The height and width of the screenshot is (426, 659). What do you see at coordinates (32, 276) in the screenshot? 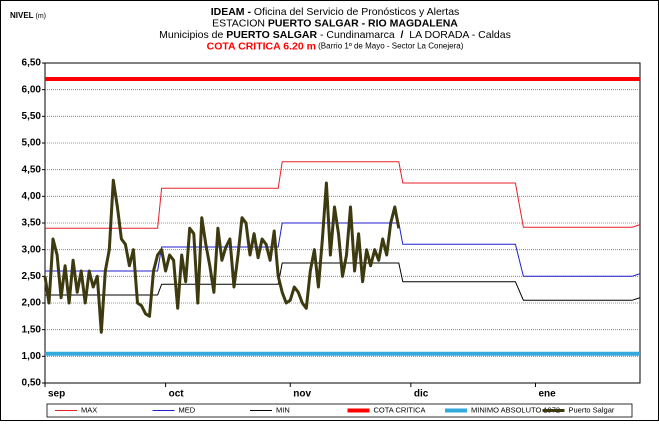
I see `y-tick-label: 2,50` at bounding box center [32, 276].